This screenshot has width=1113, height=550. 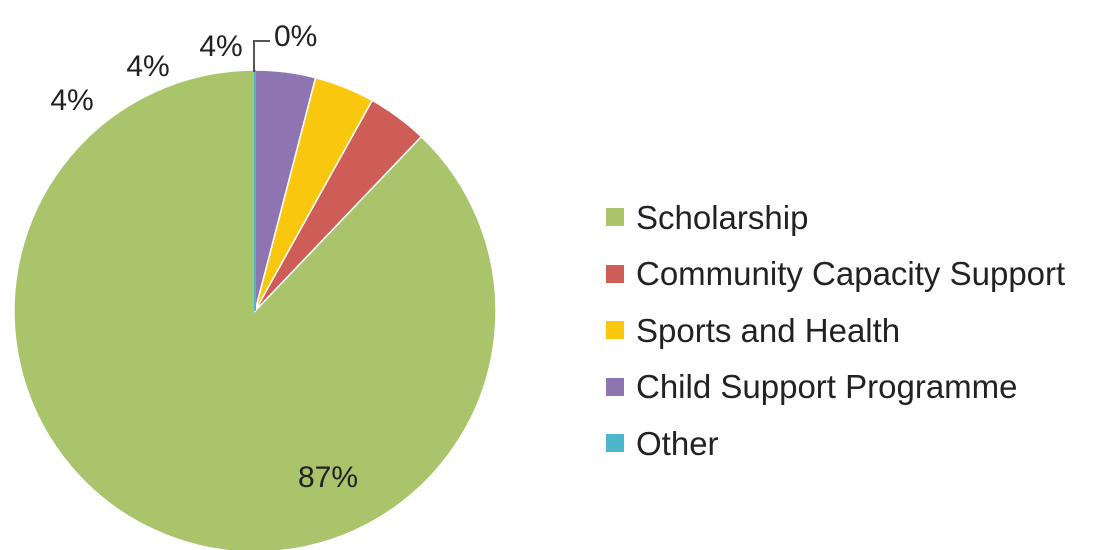 What do you see at coordinates (851, 274) in the screenshot?
I see `legend-label: Community Capacity Support` at bounding box center [851, 274].